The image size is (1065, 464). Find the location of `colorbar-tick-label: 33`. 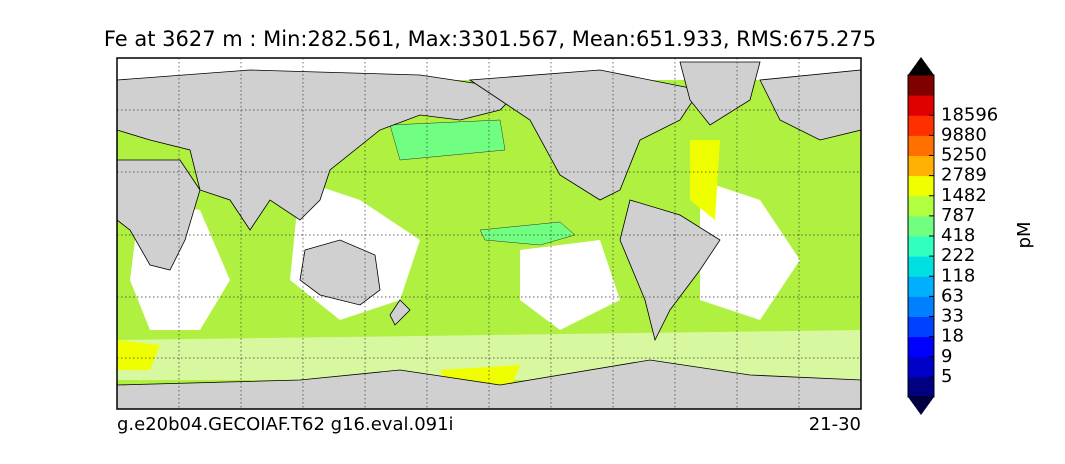

colorbar-tick-label: 33 is located at coordinates (952, 316).